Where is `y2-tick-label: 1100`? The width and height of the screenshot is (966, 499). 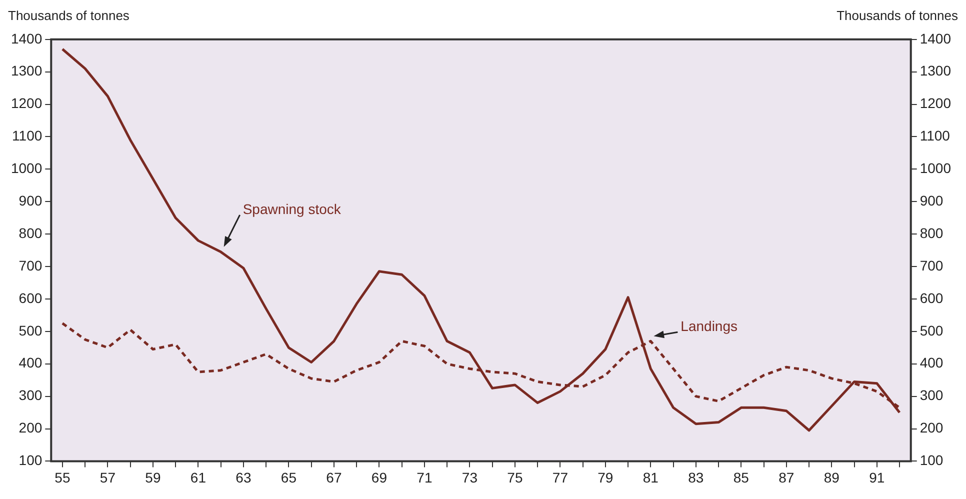
y2-tick-label: 1100 is located at coordinates (935, 136).